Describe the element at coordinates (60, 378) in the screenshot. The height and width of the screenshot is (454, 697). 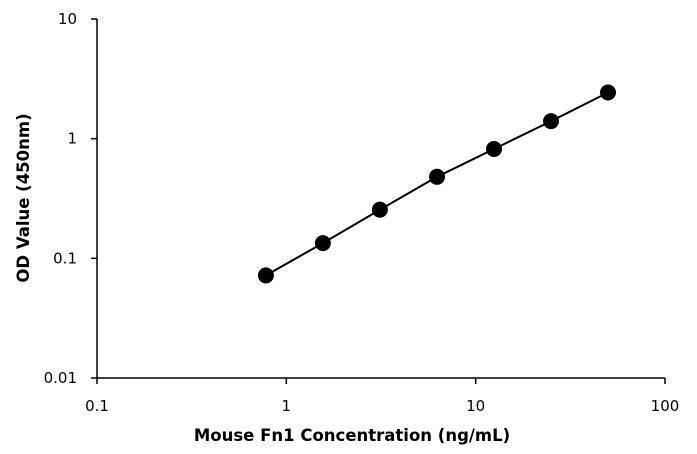
I see `y-tick-label: 0.01` at that location.